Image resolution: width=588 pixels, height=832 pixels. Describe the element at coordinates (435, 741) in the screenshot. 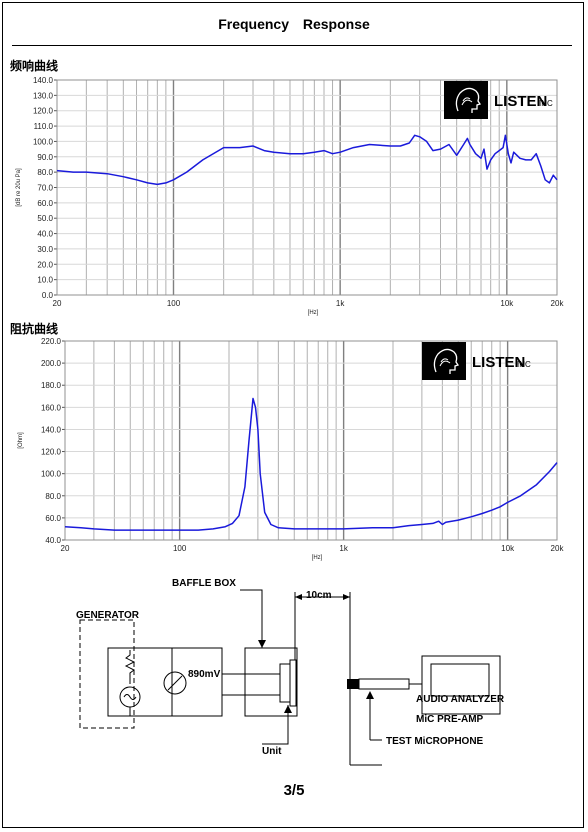

I see `label-test-mic: TEST MiCROPHONE` at that location.